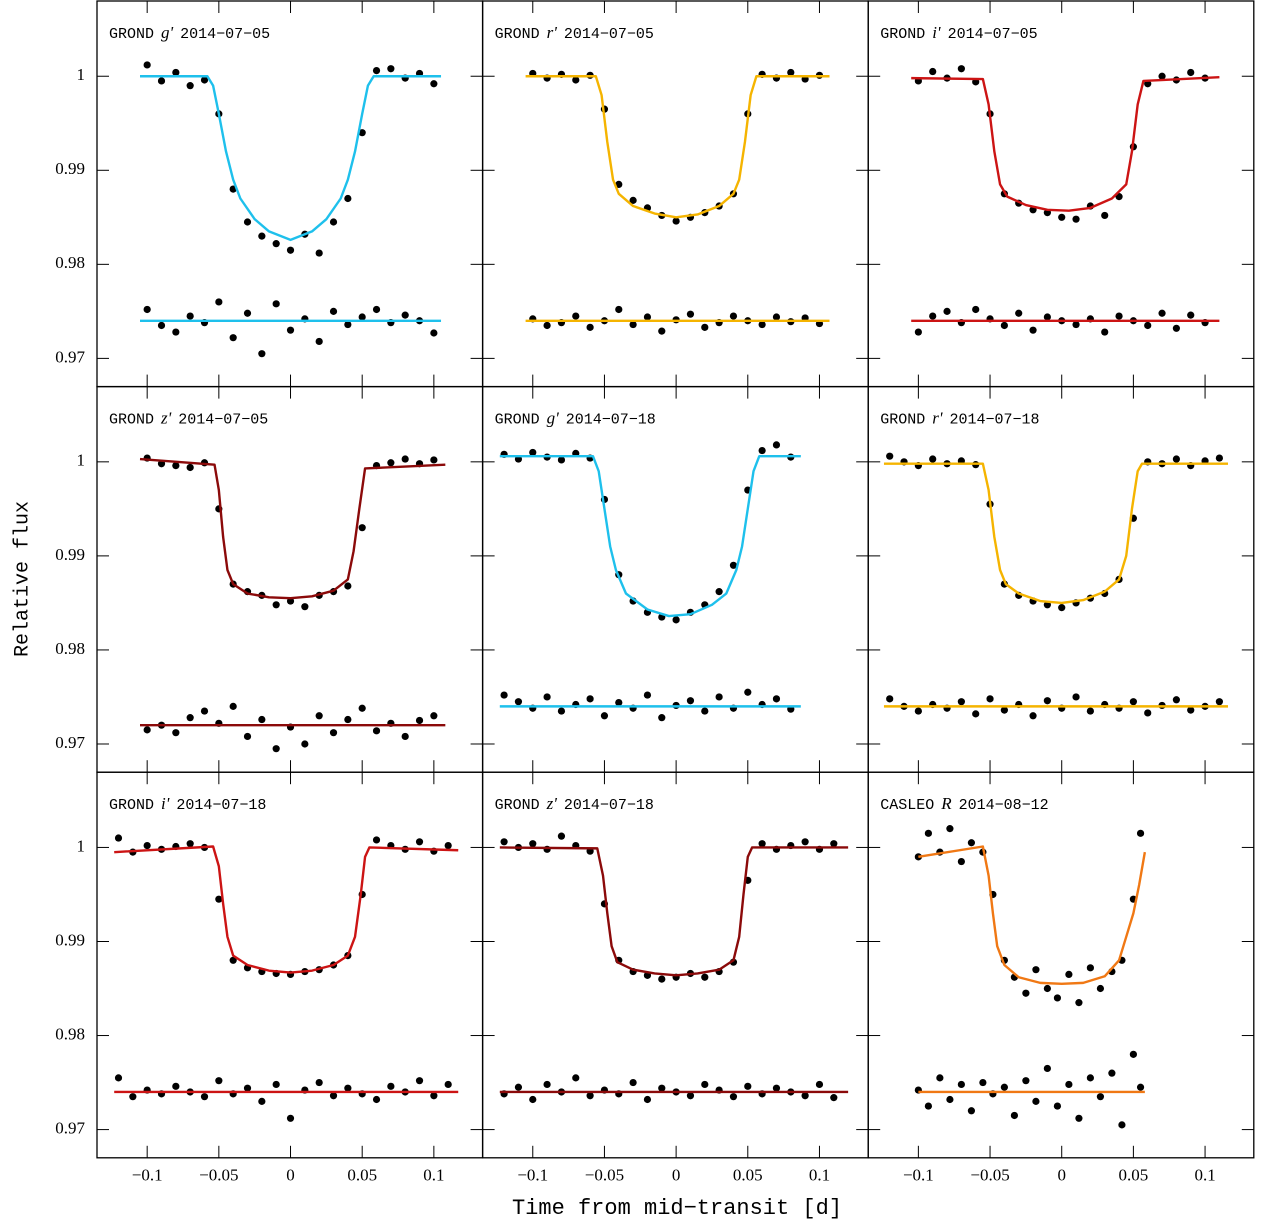 This screenshot has width=1262, height=1226. I want to click on instrument: CASLEO, so click(907, 805).